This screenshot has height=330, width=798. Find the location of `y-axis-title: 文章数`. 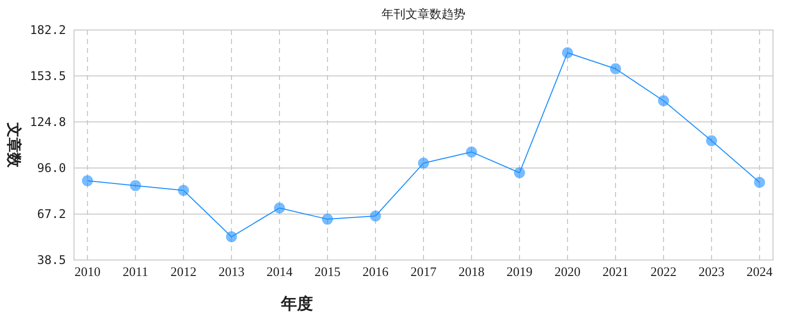

y-axis-title: 文章数 is located at coordinates (14, 145).